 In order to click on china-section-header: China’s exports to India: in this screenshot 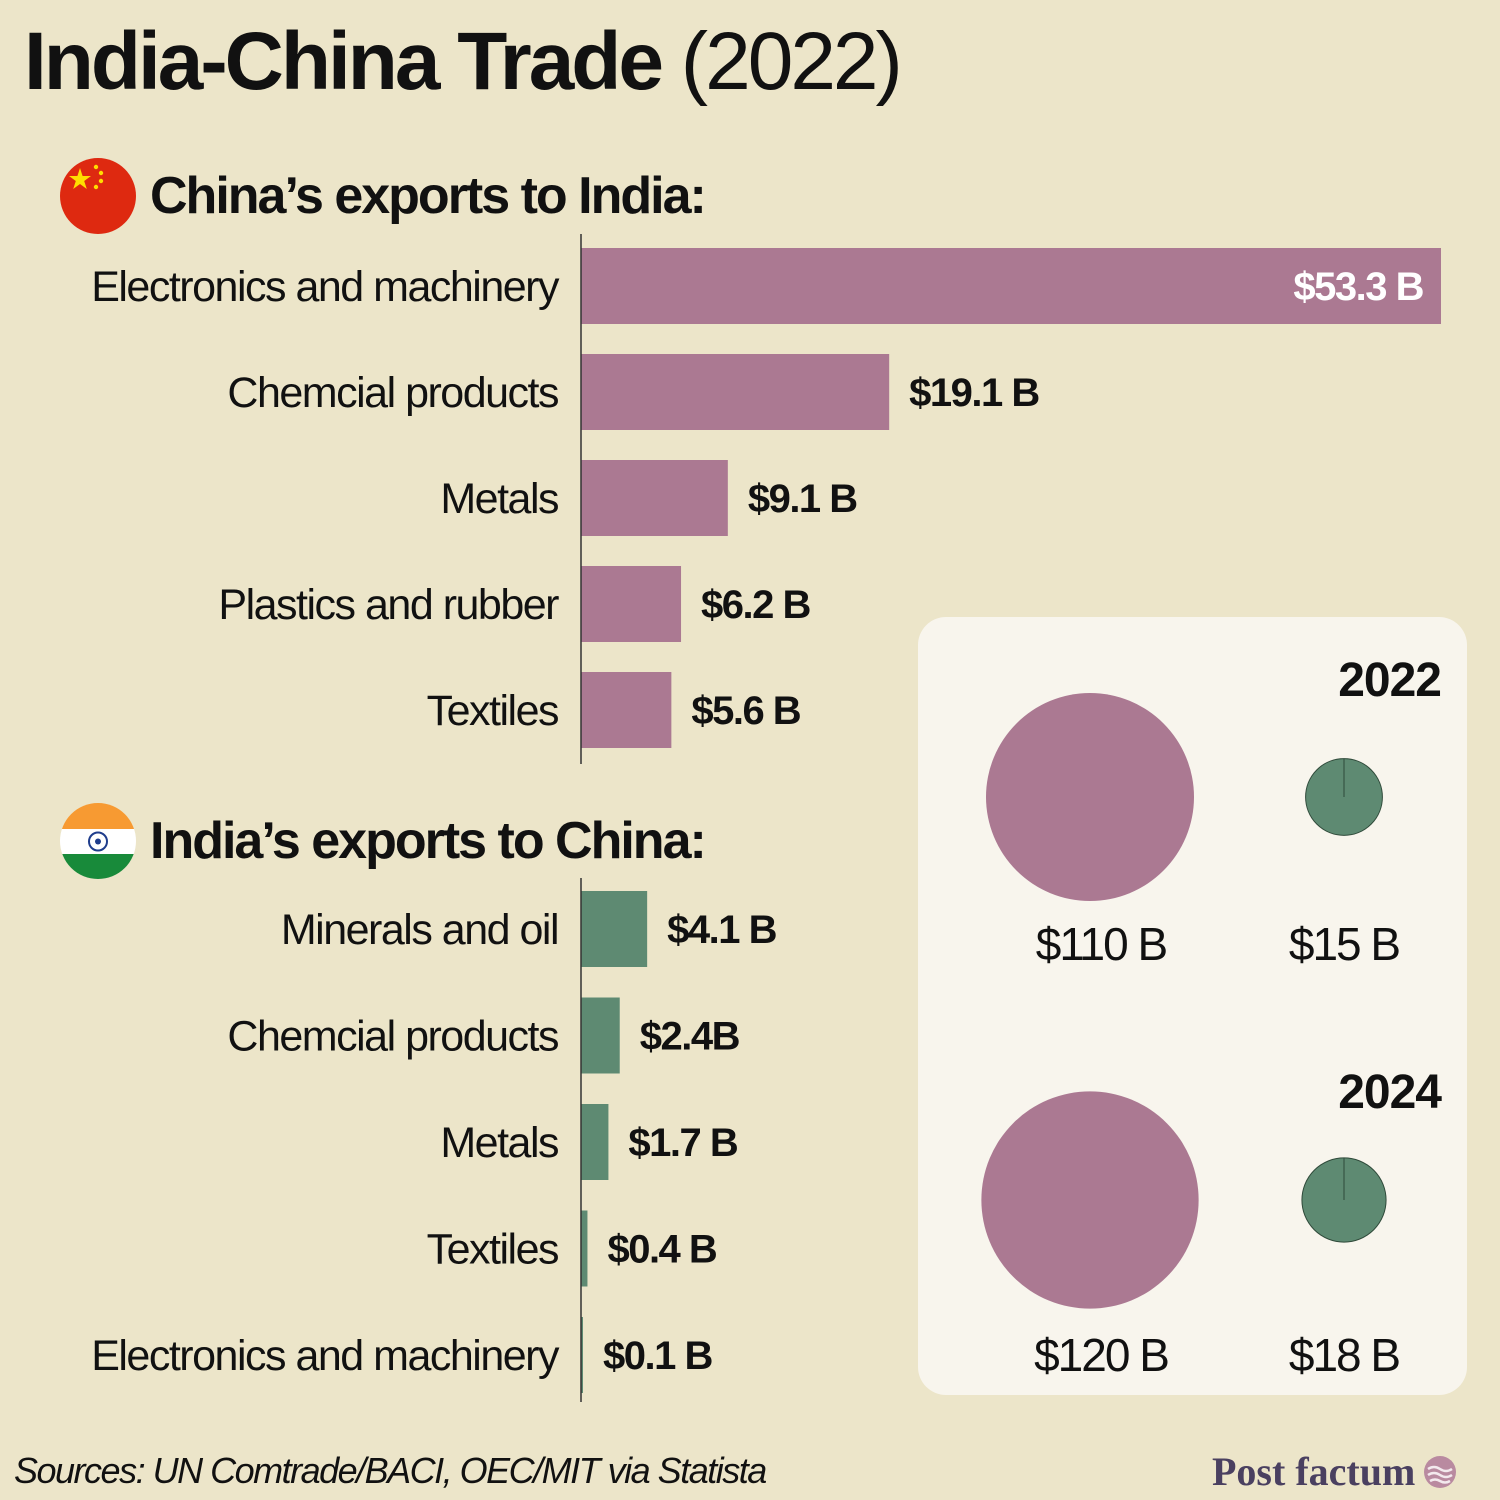, I will do `click(383, 196)`.